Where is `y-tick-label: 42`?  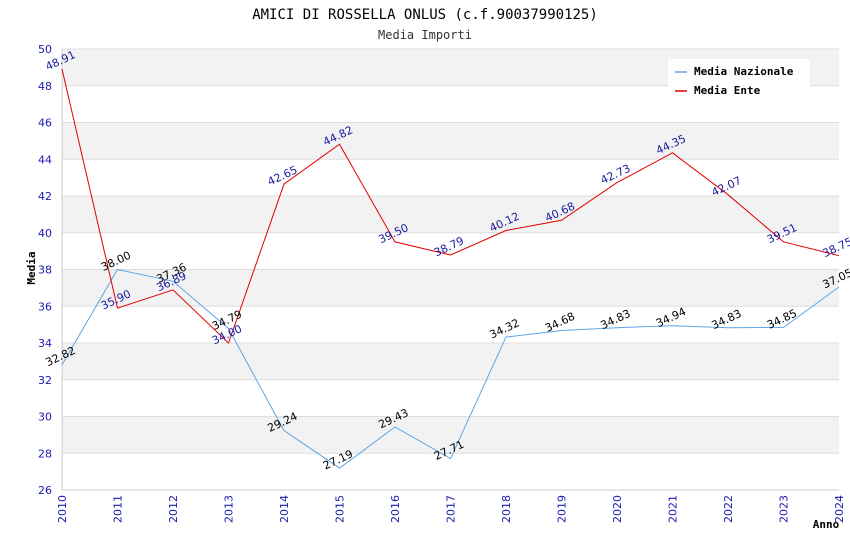
y-tick-label: 42 is located at coordinates (45, 196).